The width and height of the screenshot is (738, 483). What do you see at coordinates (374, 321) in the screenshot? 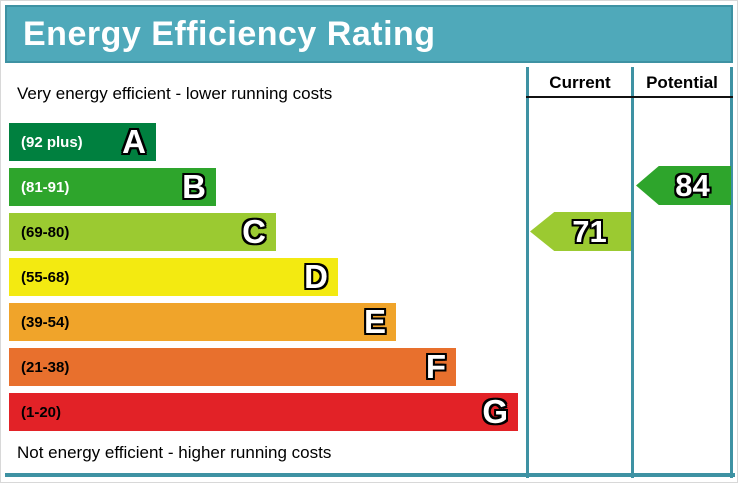
I see `band-e-letter: E` at bounding box center [374, 321].